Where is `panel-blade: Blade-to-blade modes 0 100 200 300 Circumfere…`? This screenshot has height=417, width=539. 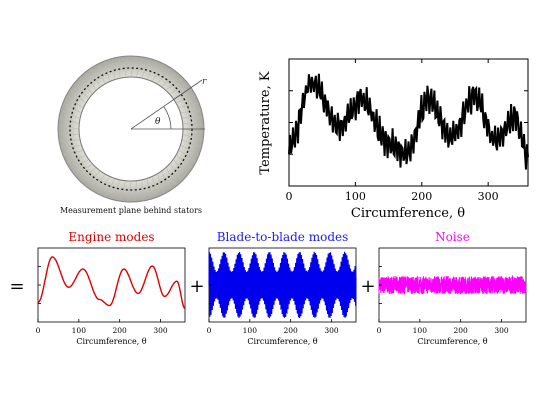 panel-blade: Blade-to-blade modes 0 100 200 300 Circumfere… is located at coordinates (282, 288).